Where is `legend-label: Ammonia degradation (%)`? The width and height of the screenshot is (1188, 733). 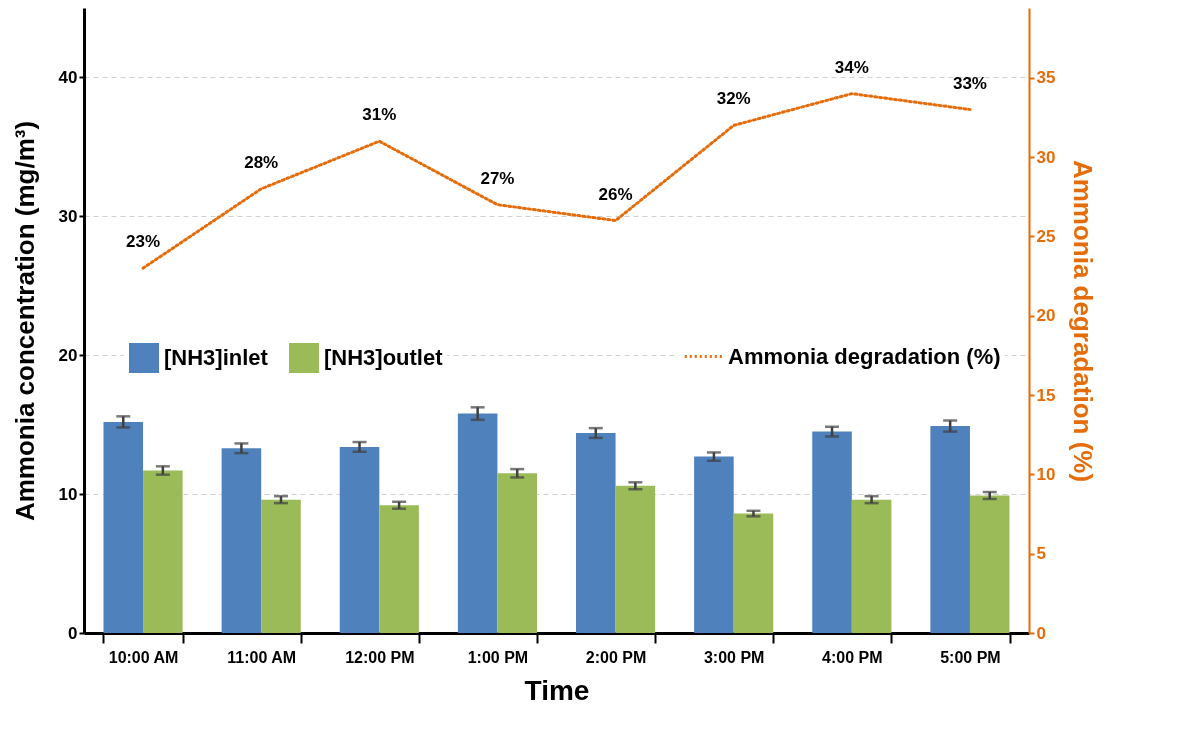 legend-label: Ammonia degradation (%) is located at coordinates (864, 356).